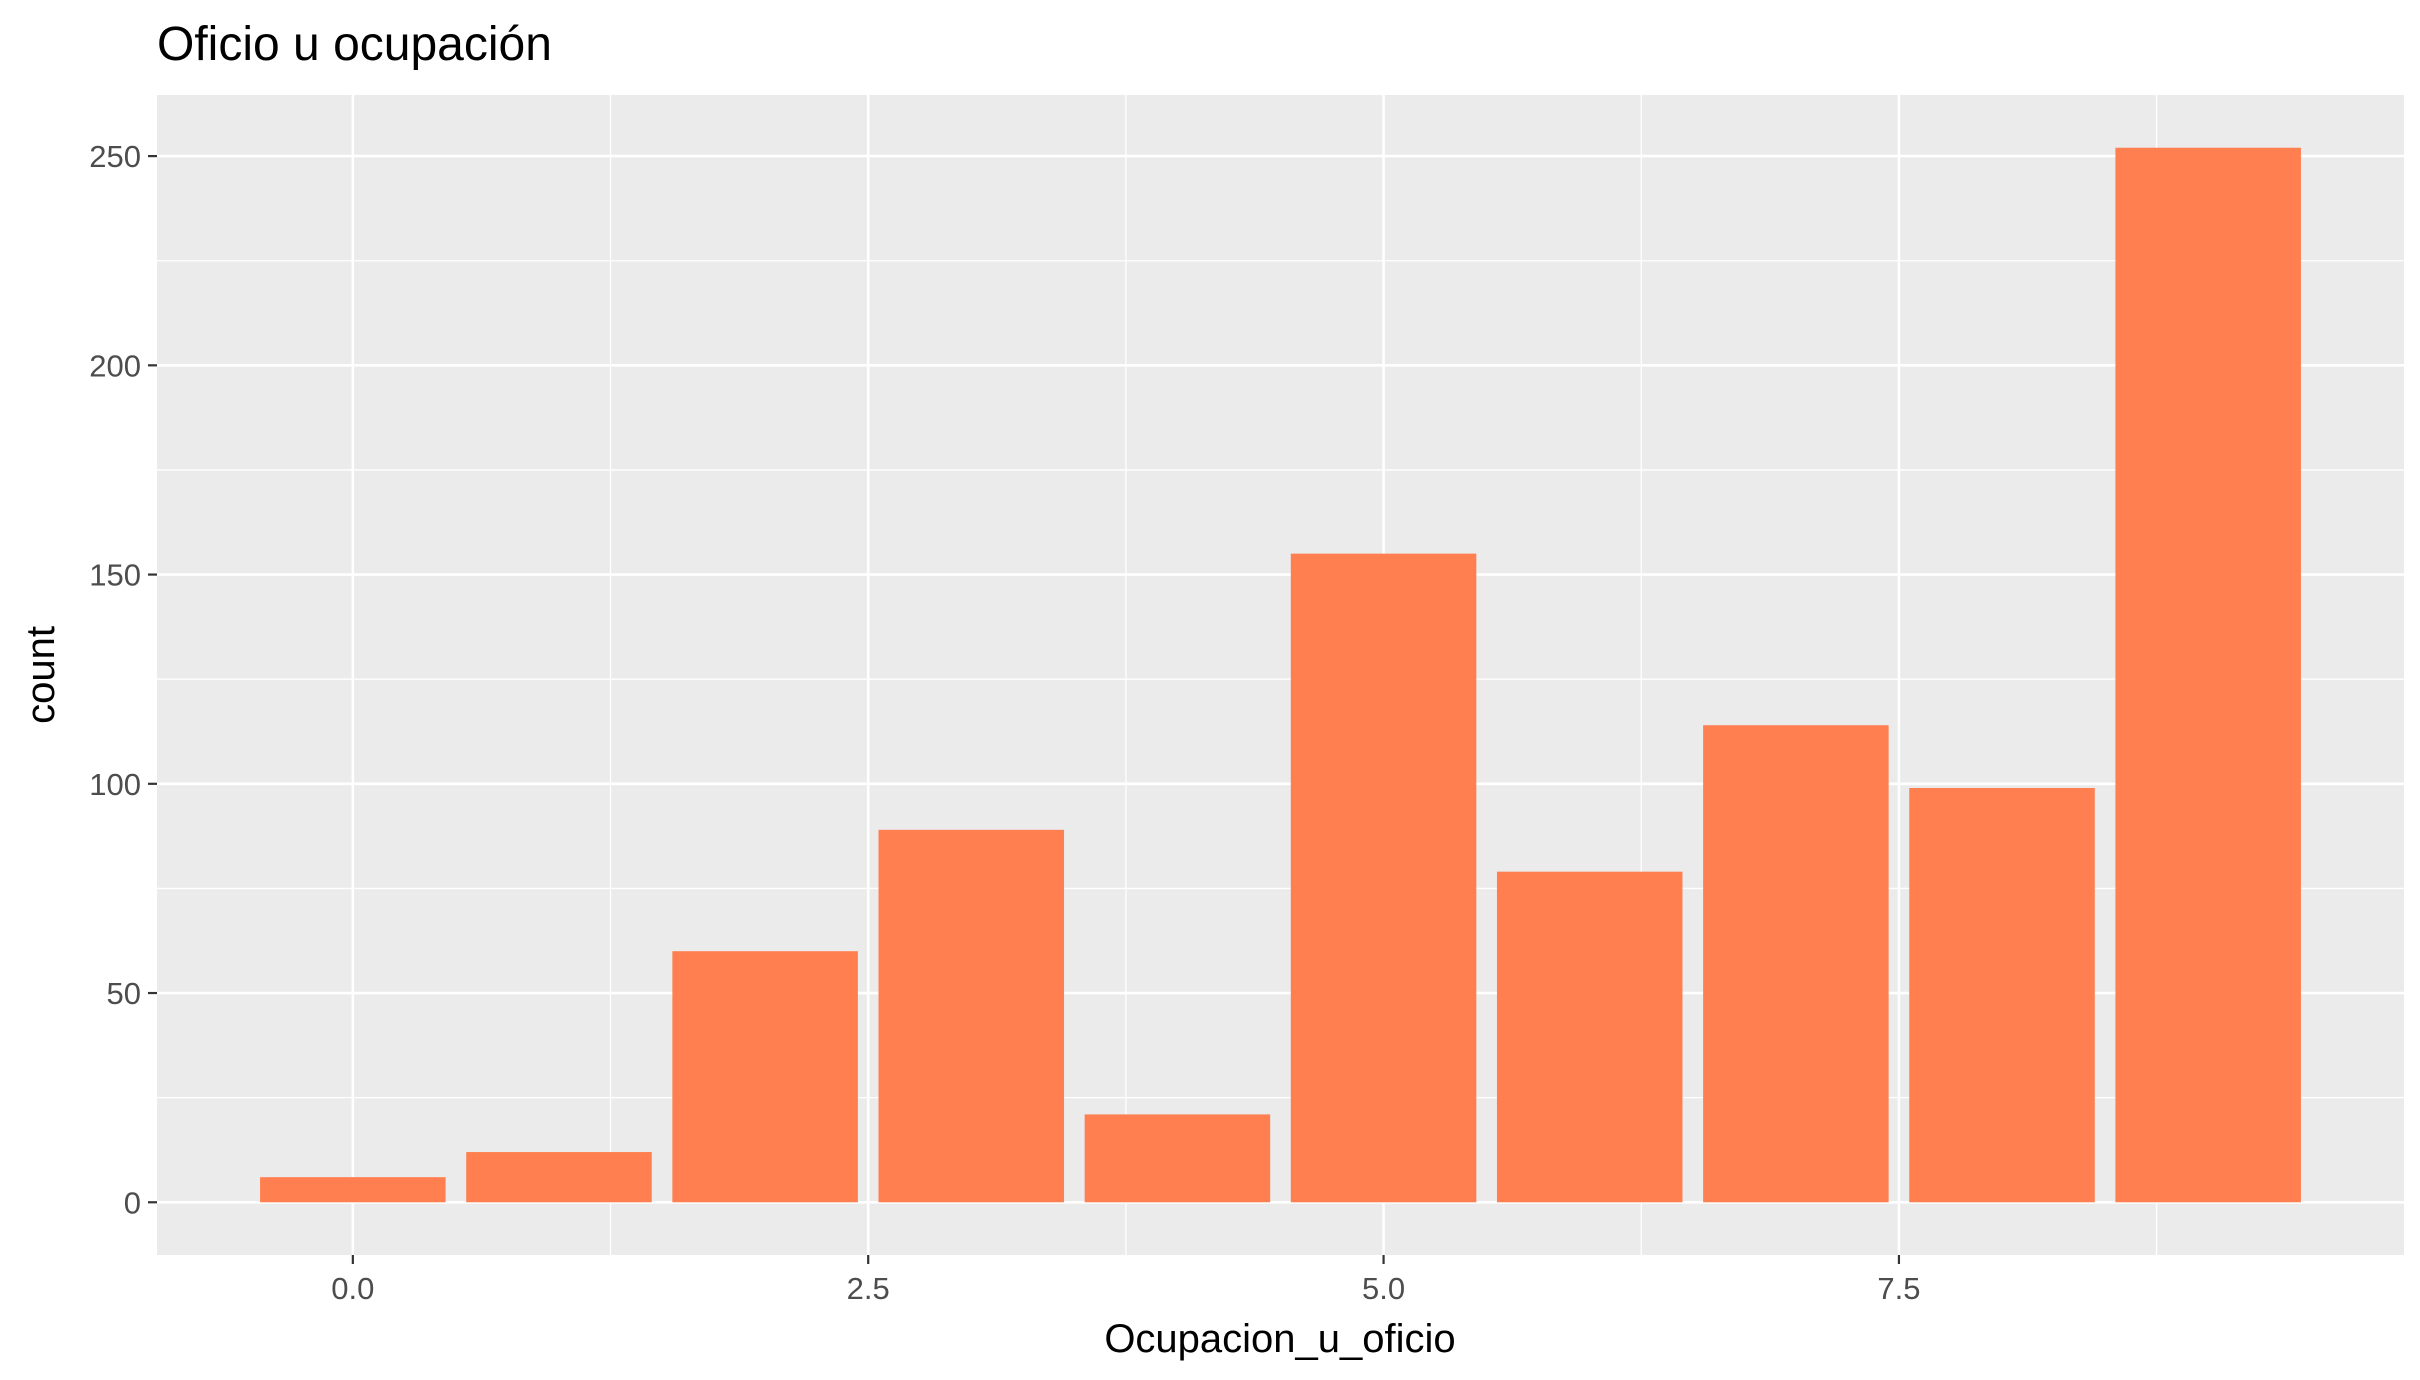 The height and width of the screenshot is (1380, 2420). What do you see at coordinates (41, 675) in the screenshot?
I see `y-axis-title: count` at bounding box center [41, 675].